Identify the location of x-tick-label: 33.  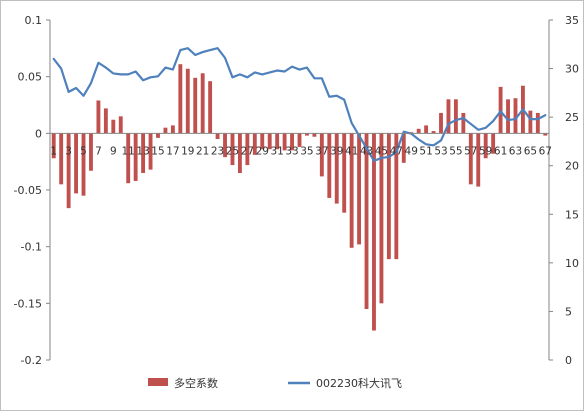
(291, 151).